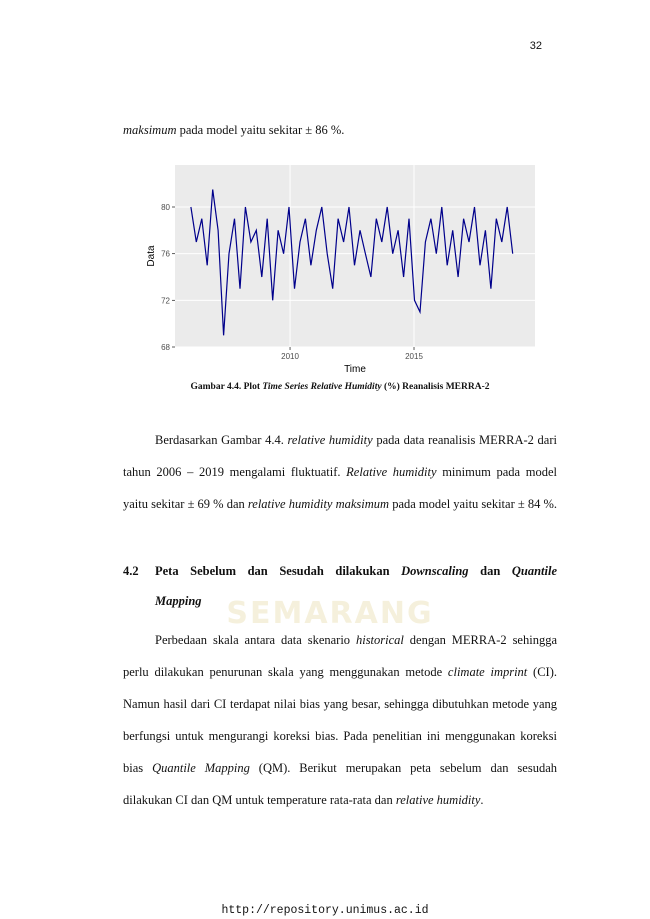 This screenshot has height=919, width=650. I want to click on y-axis-title: Data, so click(151, 256).